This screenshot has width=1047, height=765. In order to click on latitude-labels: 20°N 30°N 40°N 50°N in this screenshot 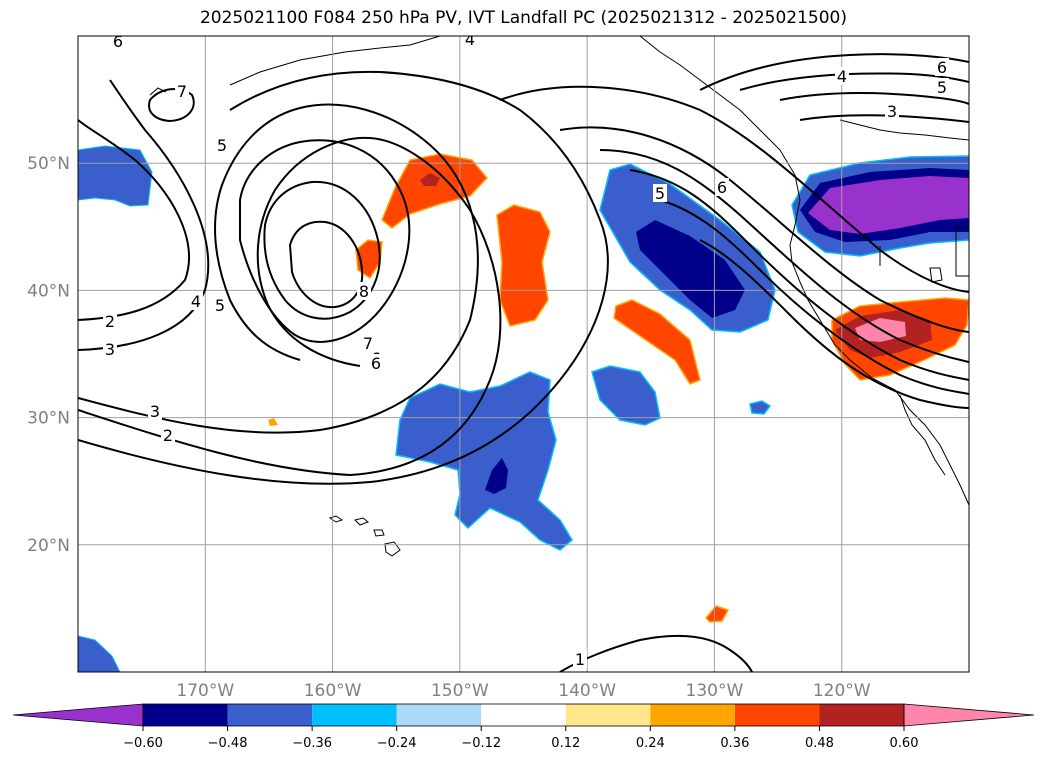, I will do `click(48, 355)`.